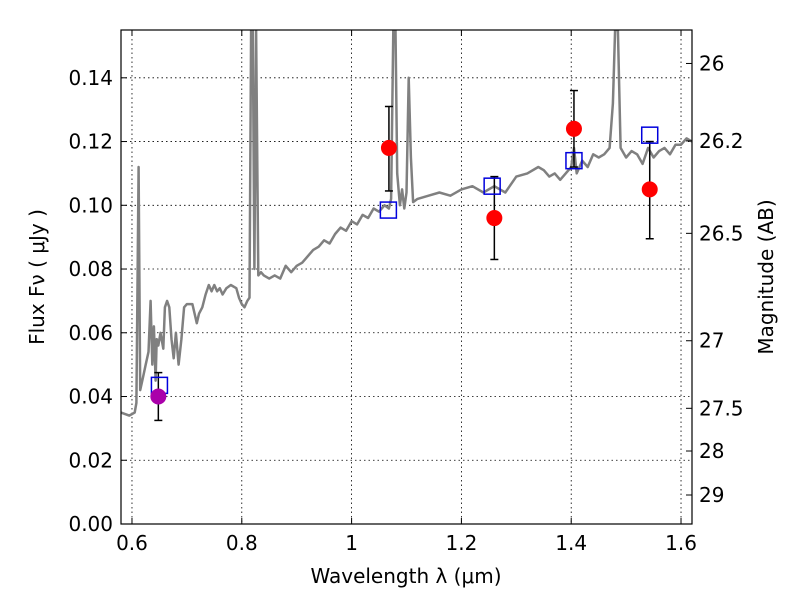 The width and height of the screenshot is (800, 600). What do you see at coordinates (90, 524) in the screenshot?
I see `y-tick-label: 0.00` at bounding box center [90, 524].